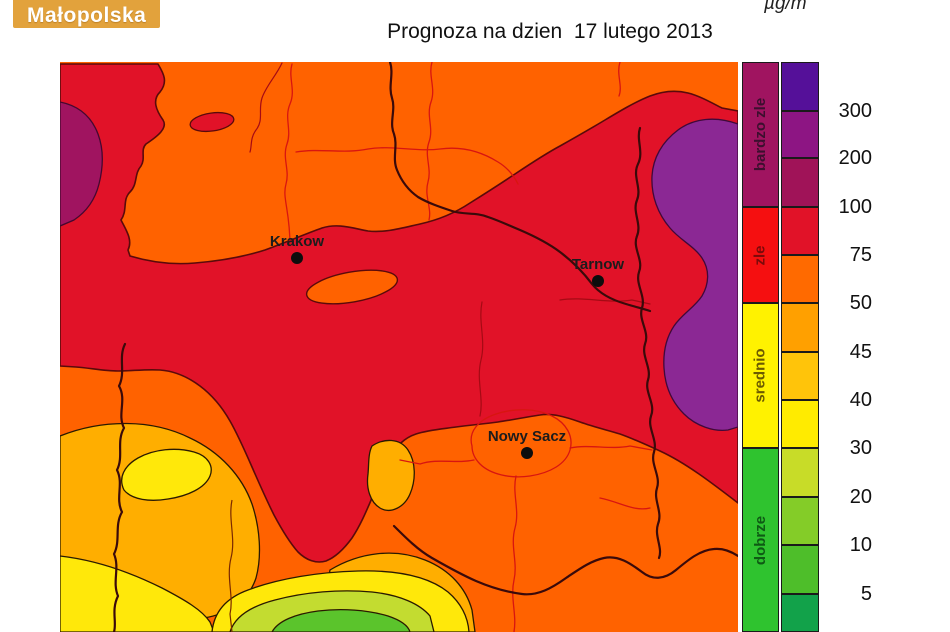 Image resolution: width=950 pixels, height=632 pixels. I want to click on map-crimson-island, so click(212, 122).